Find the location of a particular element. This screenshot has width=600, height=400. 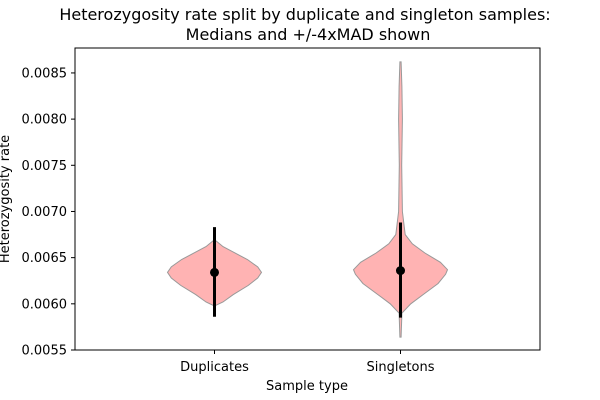

y-tick-label: 0.0075 is located at coordinates (45, 166).